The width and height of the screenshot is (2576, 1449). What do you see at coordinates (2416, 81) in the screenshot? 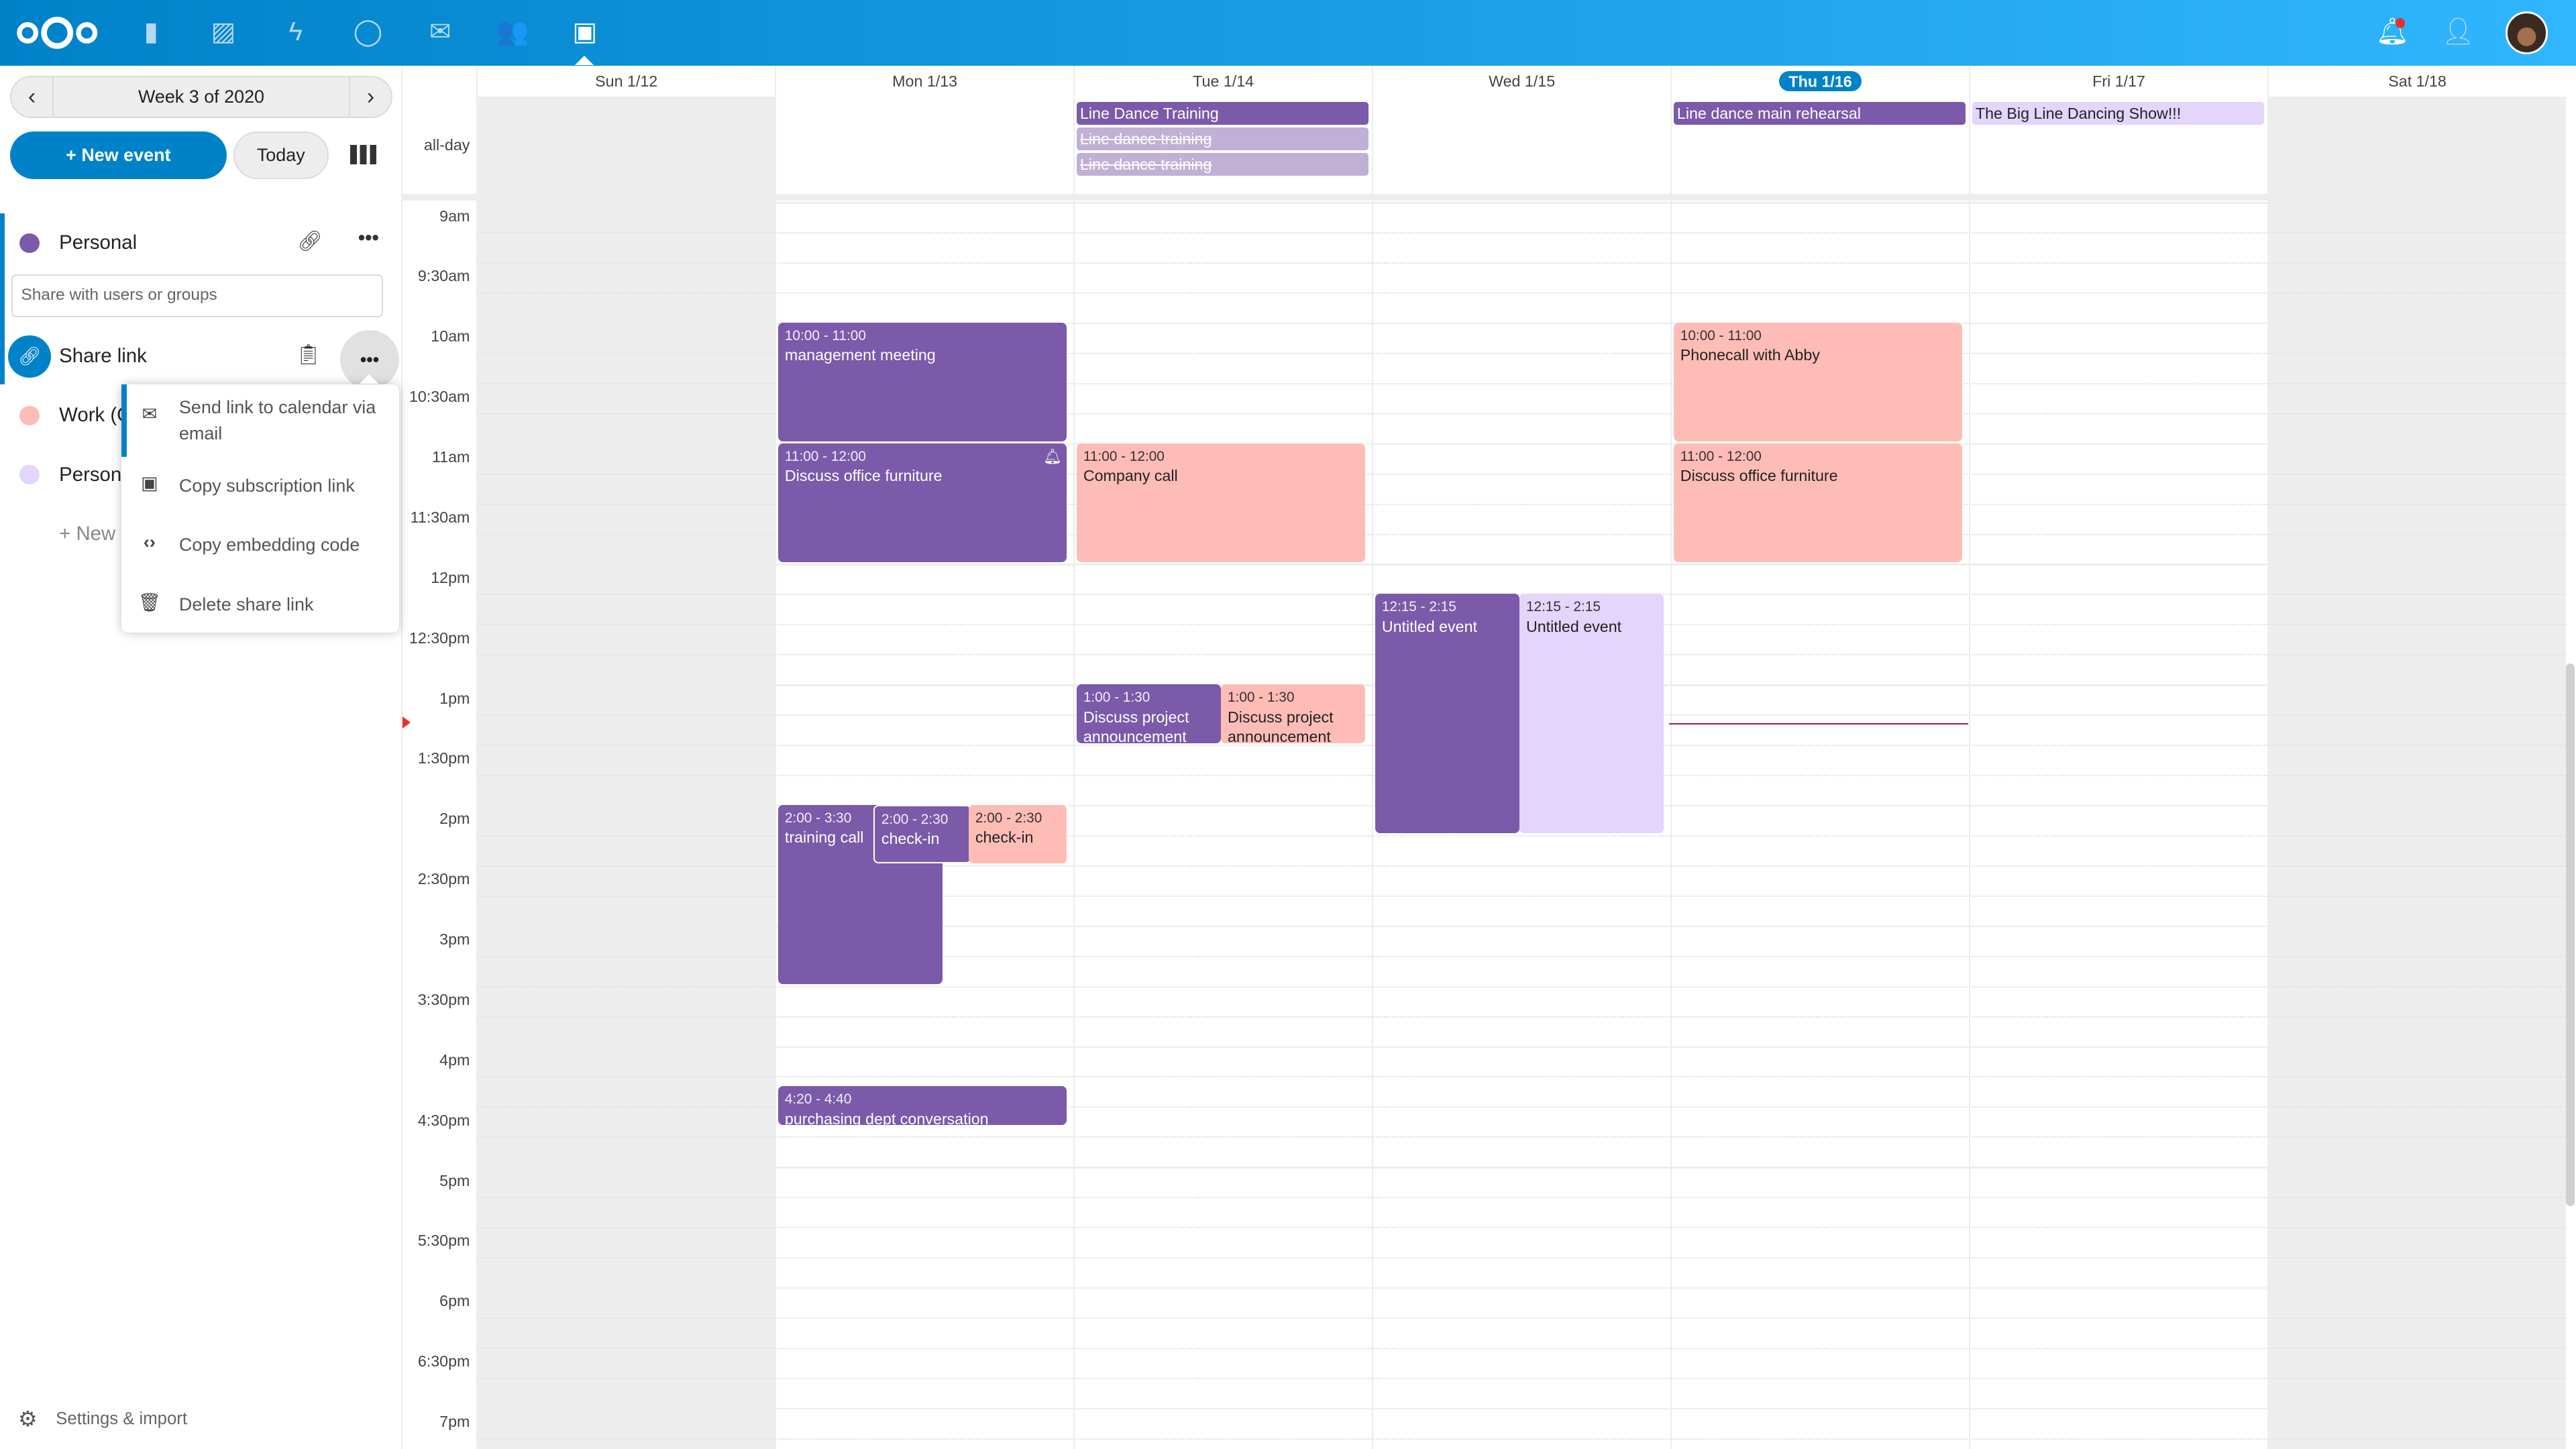
I see `day-header: Sat 1/18` at bounding box center [2416, 81].